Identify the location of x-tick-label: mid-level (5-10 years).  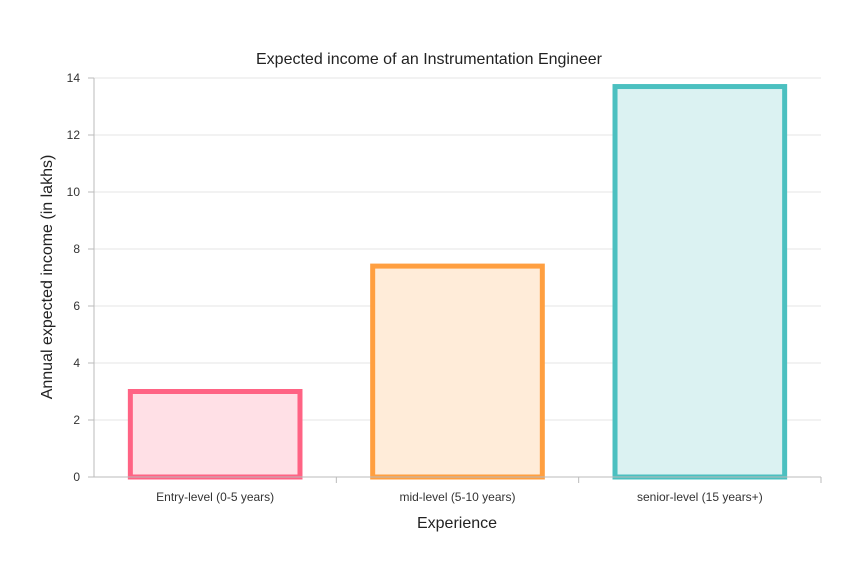
(457, 497).